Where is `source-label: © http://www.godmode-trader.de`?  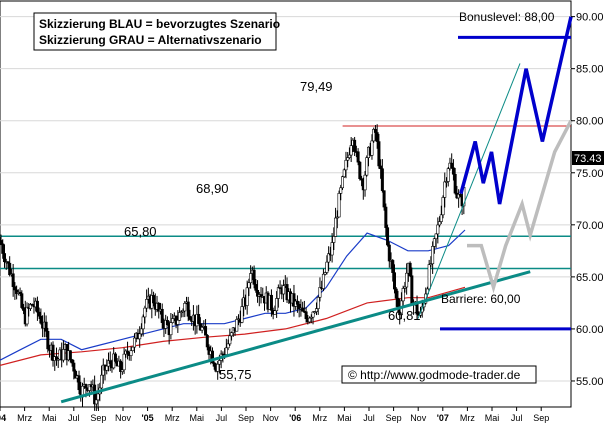
source-label: © http://www.godmode-trader.de is located at coordinates (434, 375).